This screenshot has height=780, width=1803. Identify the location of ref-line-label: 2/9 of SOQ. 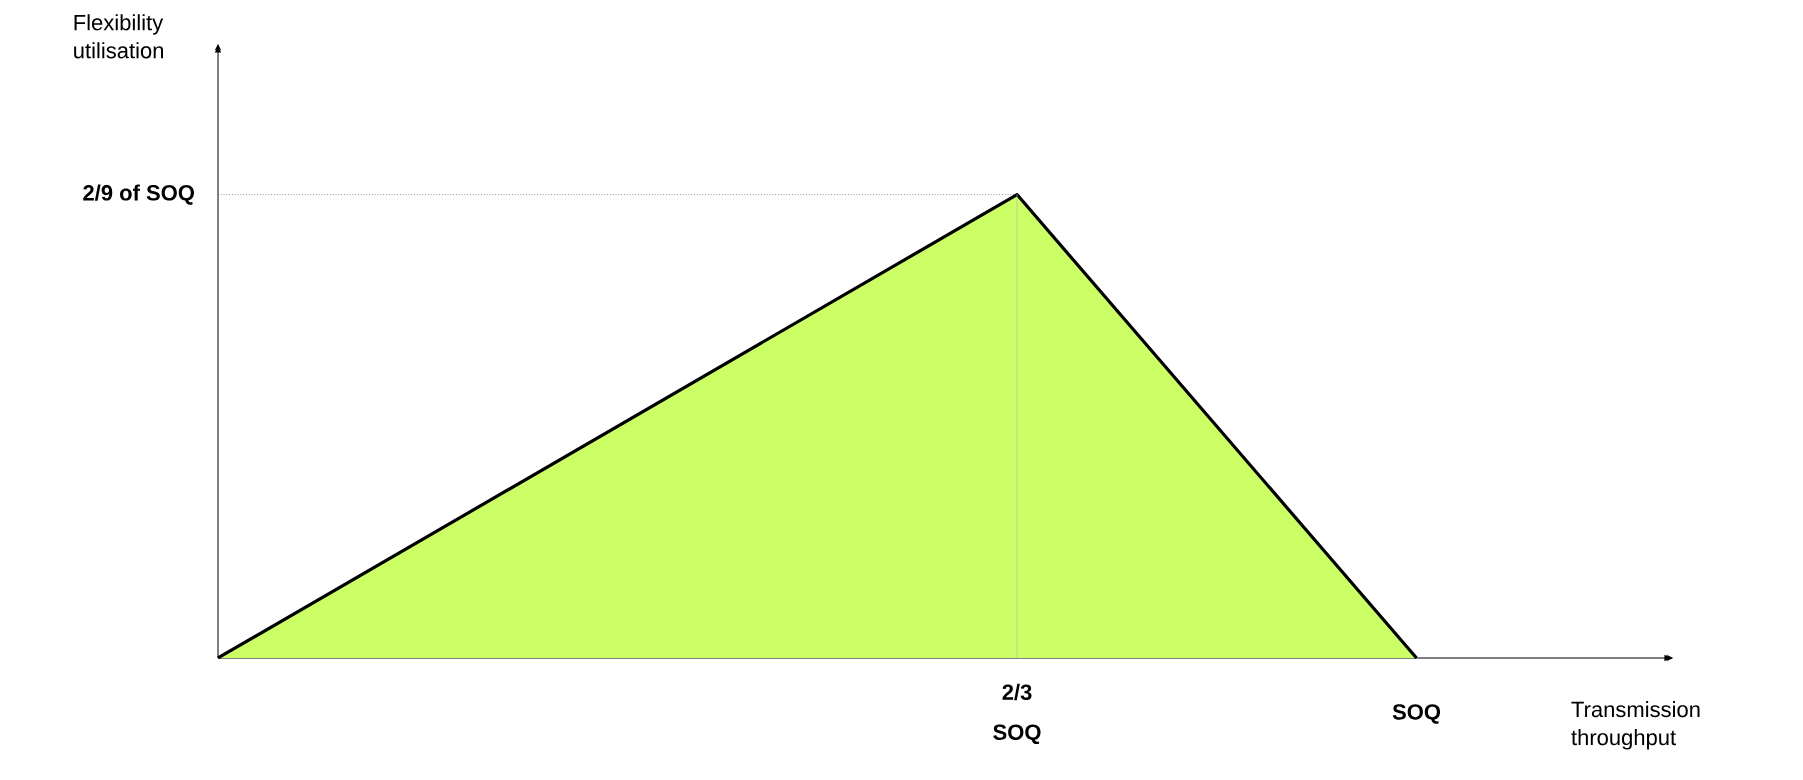
(139, 194).